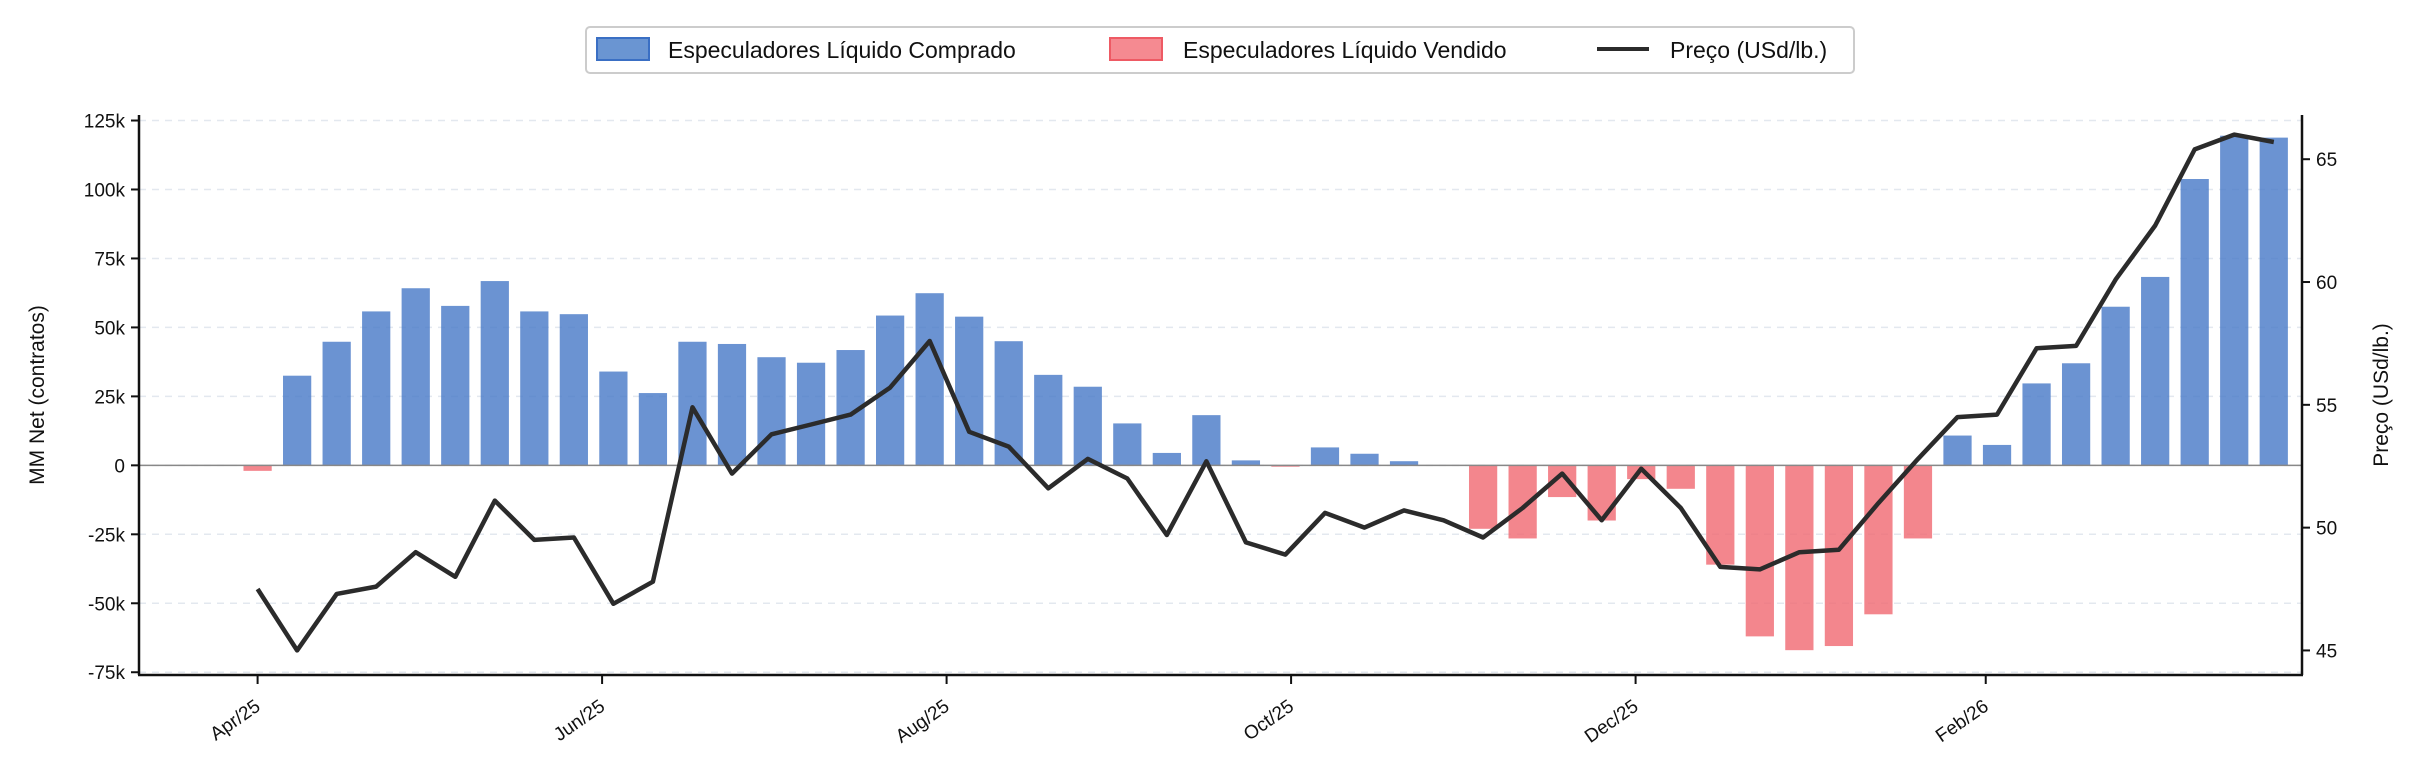 The image size is (2416, 781). Describe the element at coordinates (106, 604) in the screenshot. I see `y-tick-label: -50k` at that location.